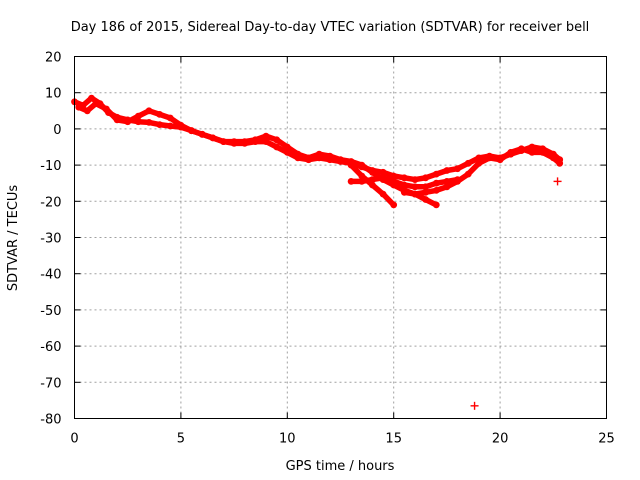 The width and height of the screenshot is (640, 480). What do you see at coordinates (342, 439) in the screenshot?
I see `x-tick-labels: 0 5 10 15 20 25` at bounding box center [342, 439].